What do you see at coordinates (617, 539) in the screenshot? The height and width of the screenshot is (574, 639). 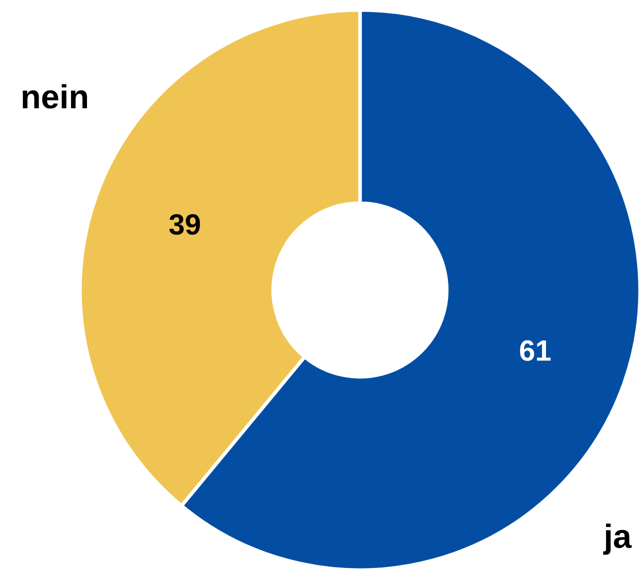 I see `slice-label: ja` at bounding box center [617, 539].